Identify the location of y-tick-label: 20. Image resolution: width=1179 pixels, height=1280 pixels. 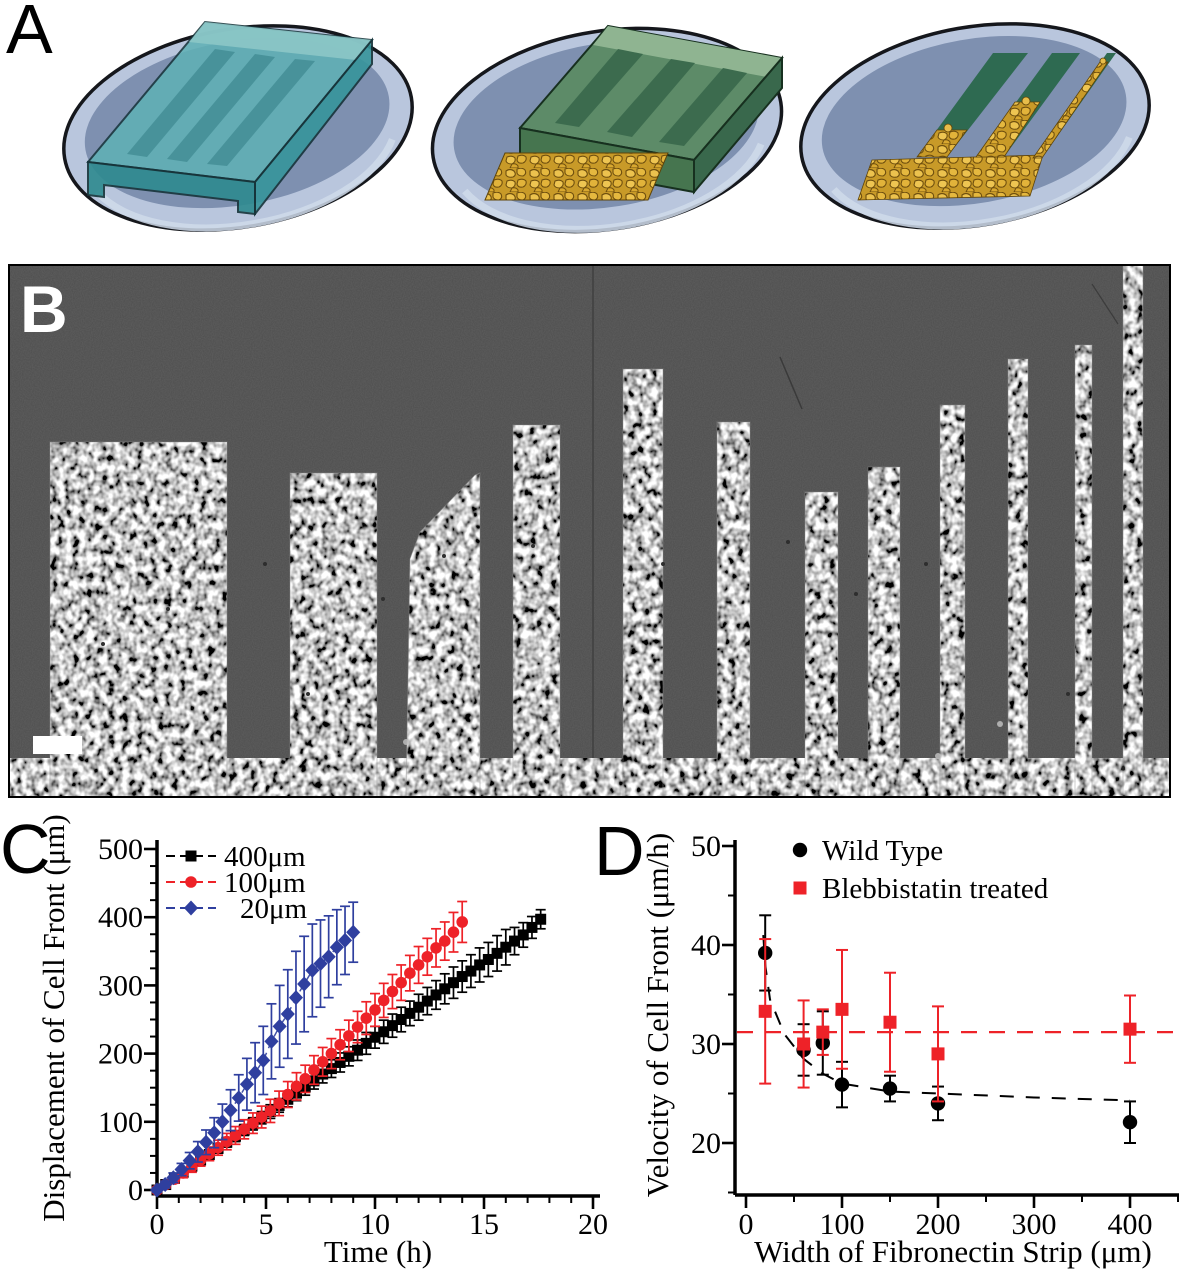
(706, 1143).